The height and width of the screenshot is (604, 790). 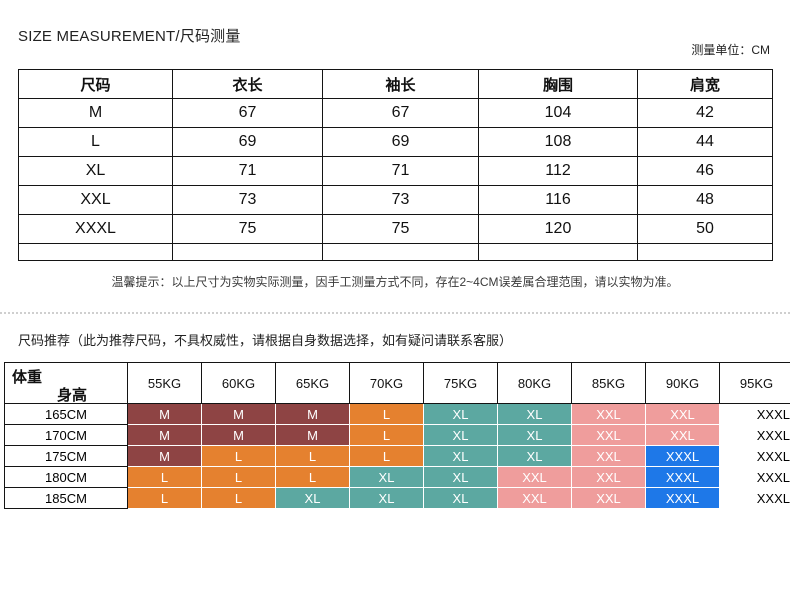 I want to click on page-title: SIZE MEASUREMENT/尺码测量, so click(x=129, y=36).